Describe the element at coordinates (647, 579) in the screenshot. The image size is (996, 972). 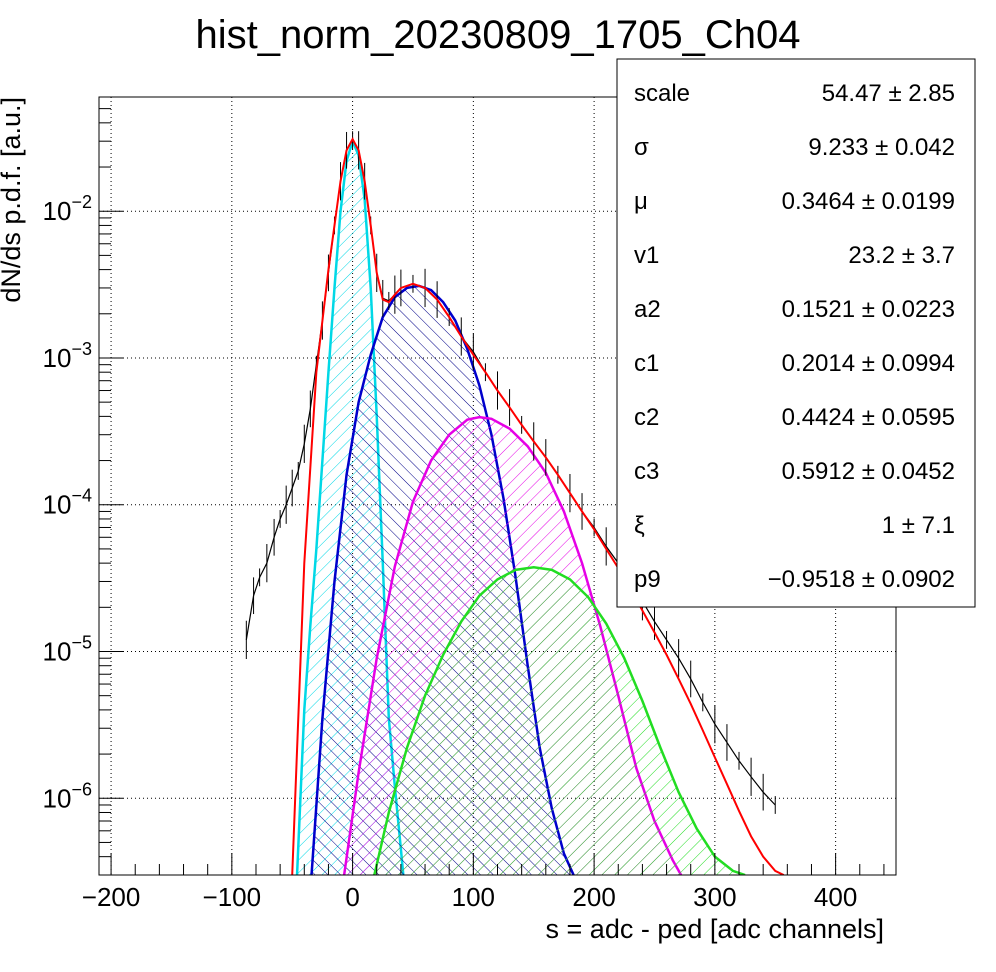
I see `stat-name: p9` at that location.